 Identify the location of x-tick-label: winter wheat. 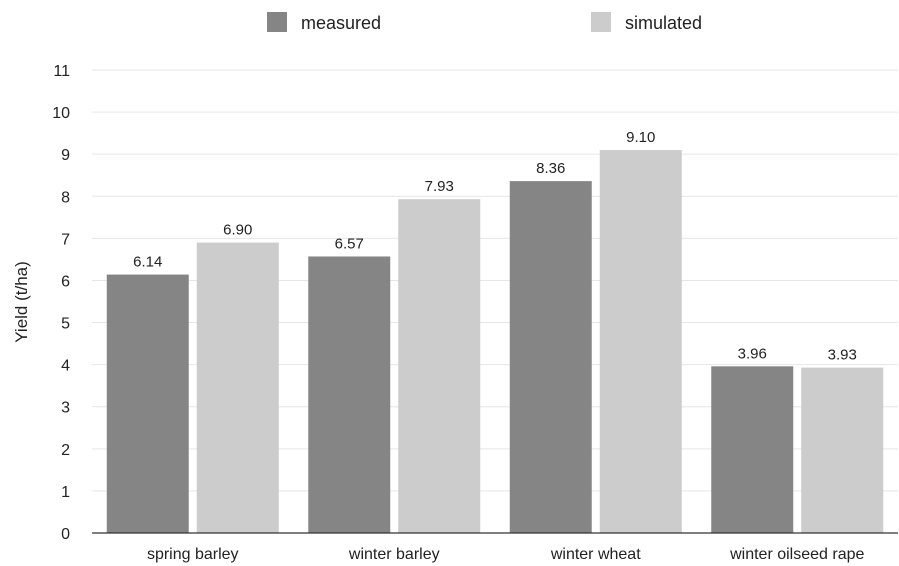
(595, 554).